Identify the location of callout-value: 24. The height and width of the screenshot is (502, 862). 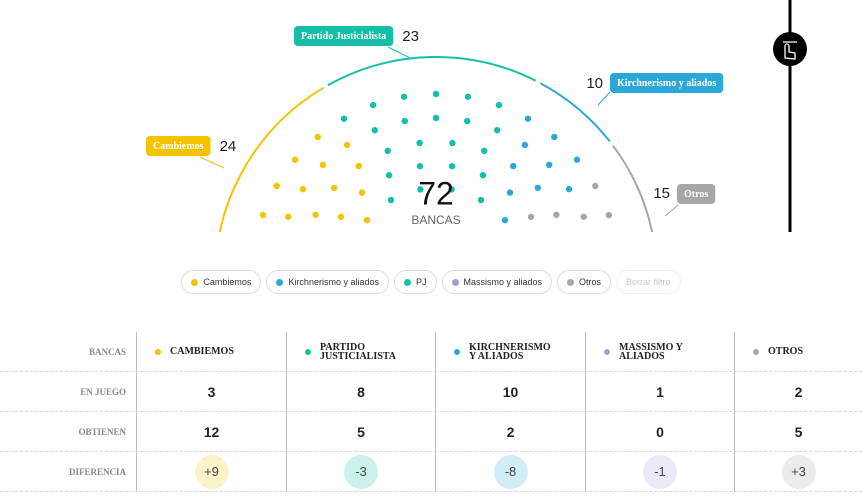
(228, 146).